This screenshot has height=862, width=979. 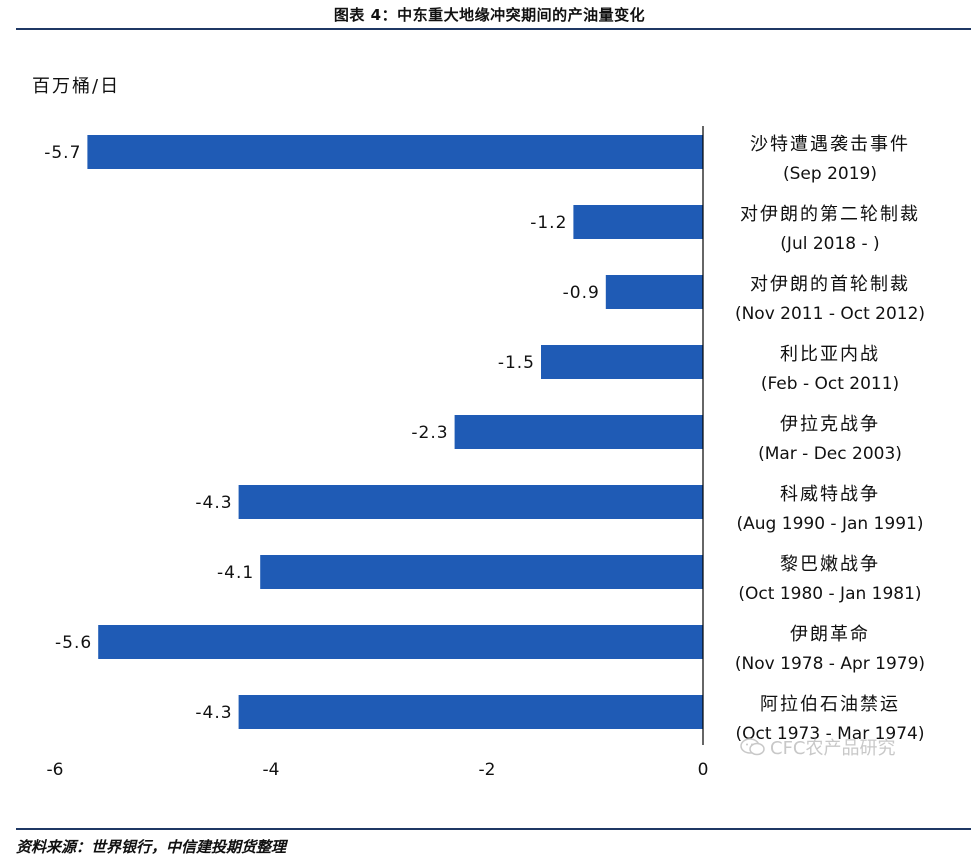 I want to click on category-period-label: (Jul 2018 - ), so click(x=829, y=244).